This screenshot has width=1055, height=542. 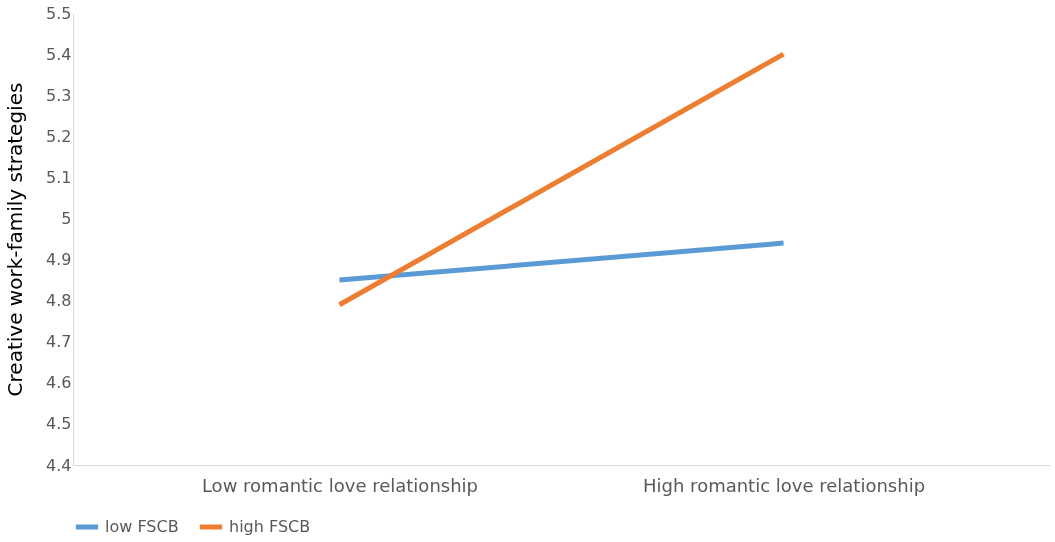 What do you see at coordinates (59, 260) in the screenshot?
I see `y-tick-label: 4.9` at bounding box center [59, 260].